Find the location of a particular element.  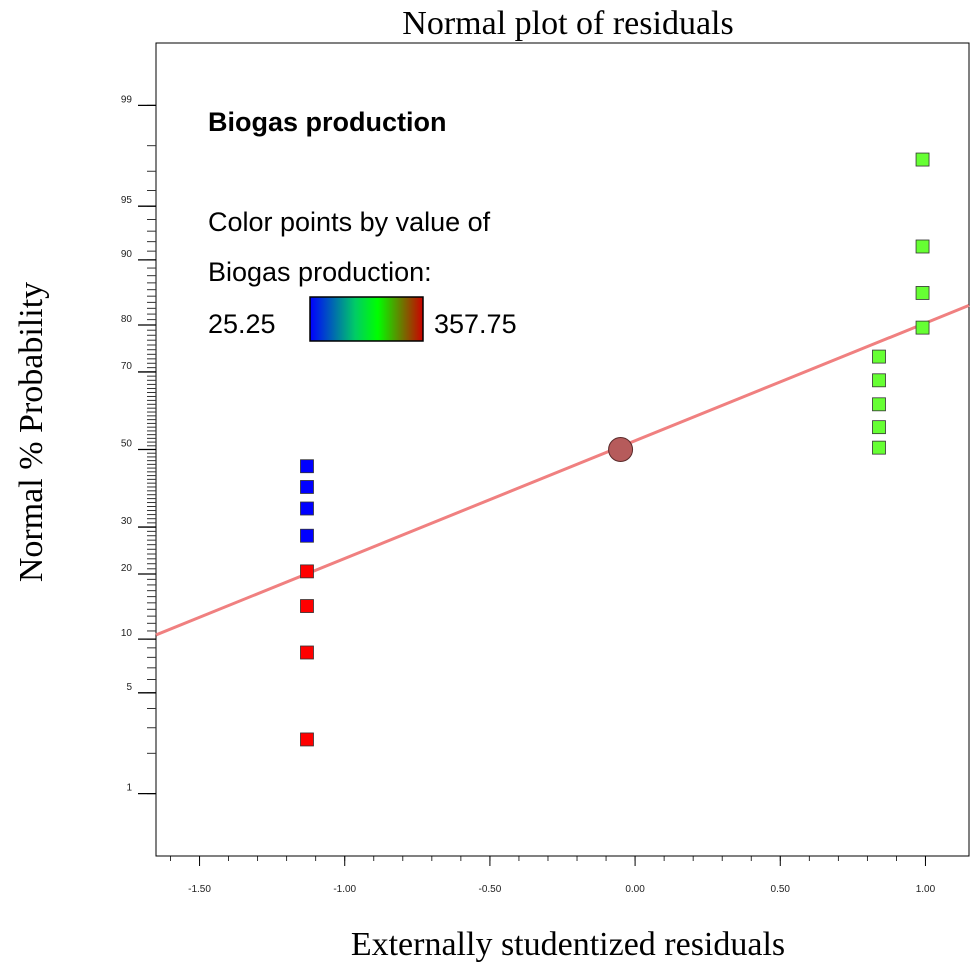

y-tick-label: 10 is located at coordinates (127, 633).